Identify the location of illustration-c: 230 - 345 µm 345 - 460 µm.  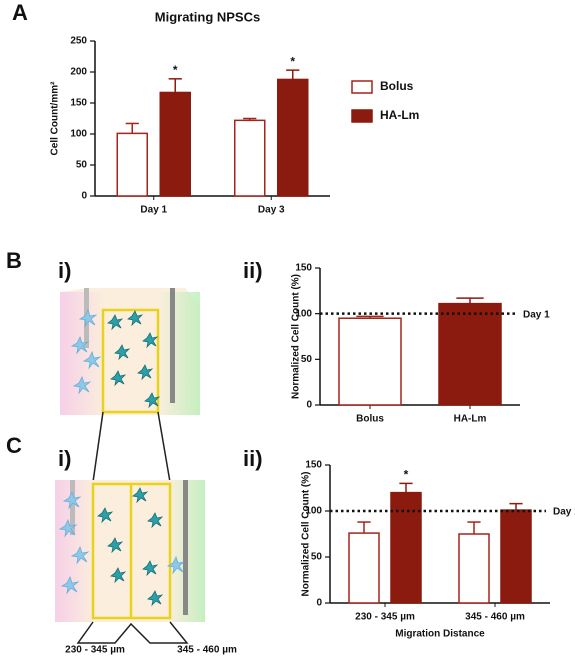
(146, 568).